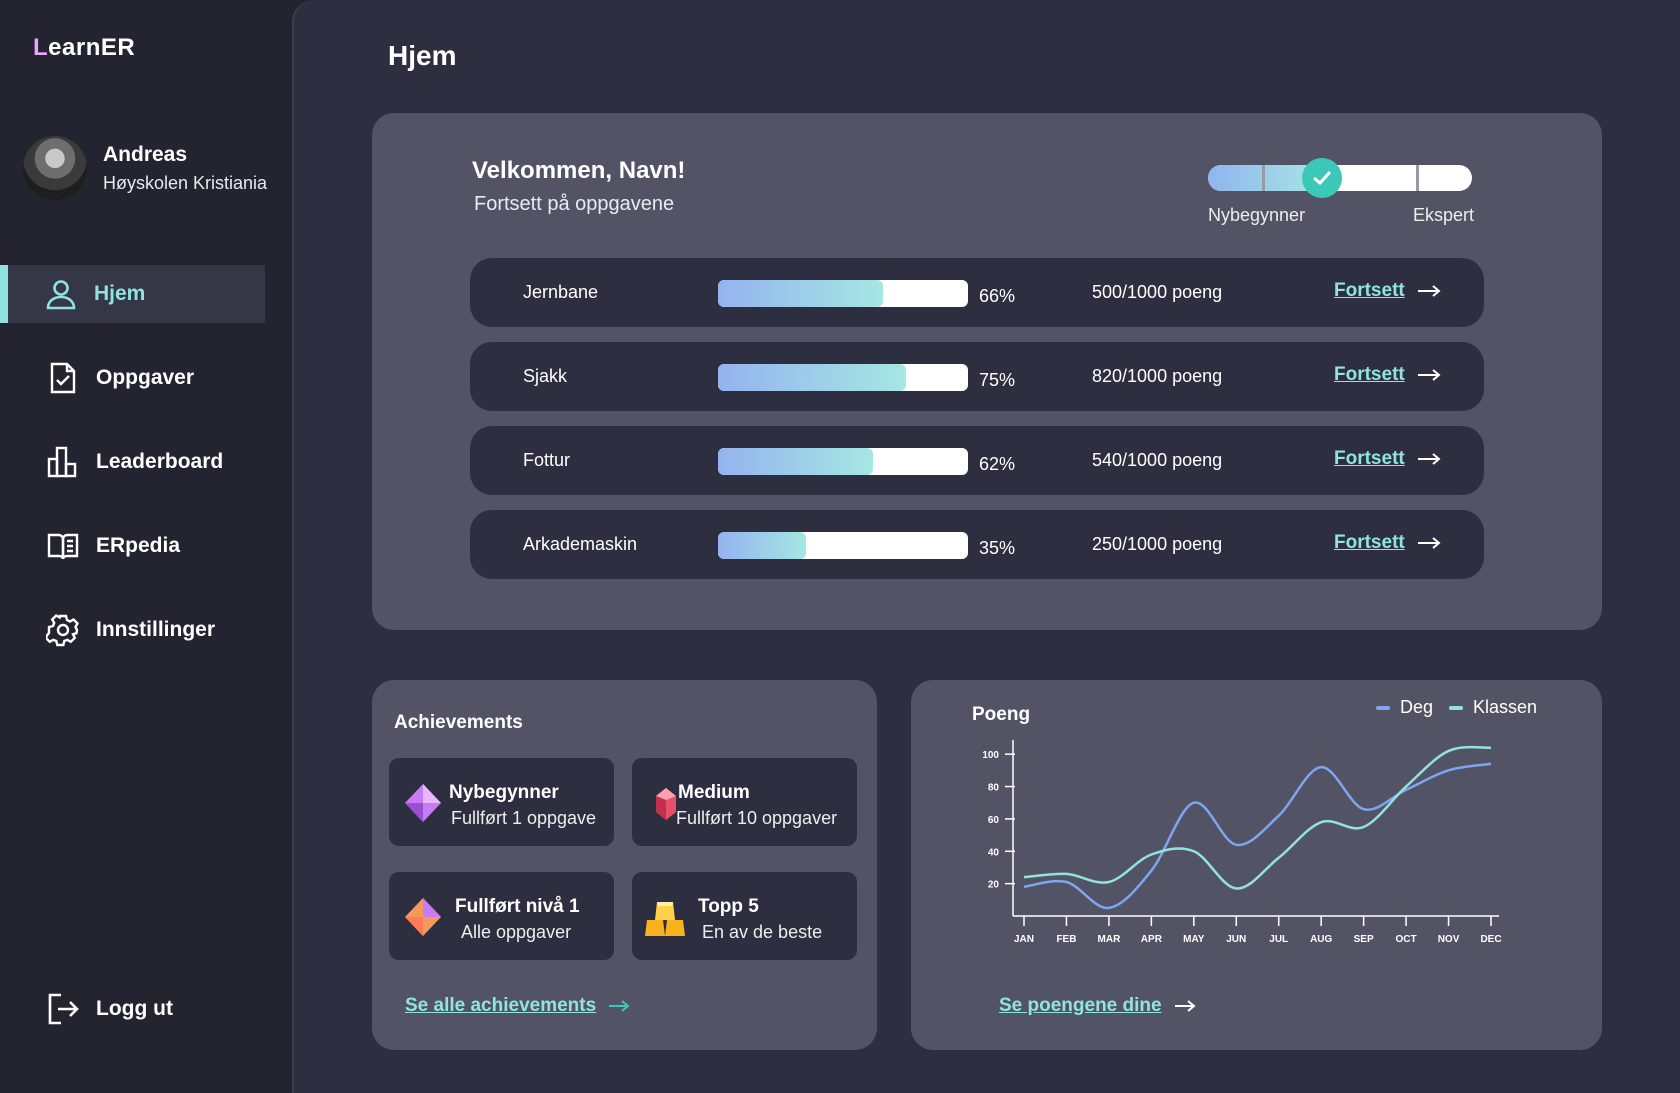 This screenshot has width=1680, height=1093. What do you see at coordinates (1364, 939) in the screenshot?
I see `x-tick-label: SEP` at bounding box center [1364, 939].